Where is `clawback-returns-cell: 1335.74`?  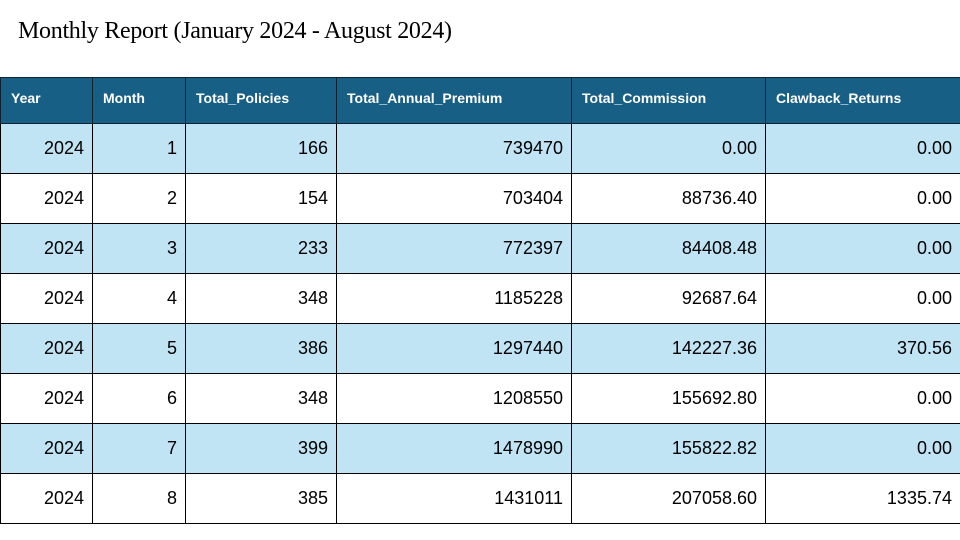
clawback-returns-cell: 1335.74 is located at coordinates (862, 498).